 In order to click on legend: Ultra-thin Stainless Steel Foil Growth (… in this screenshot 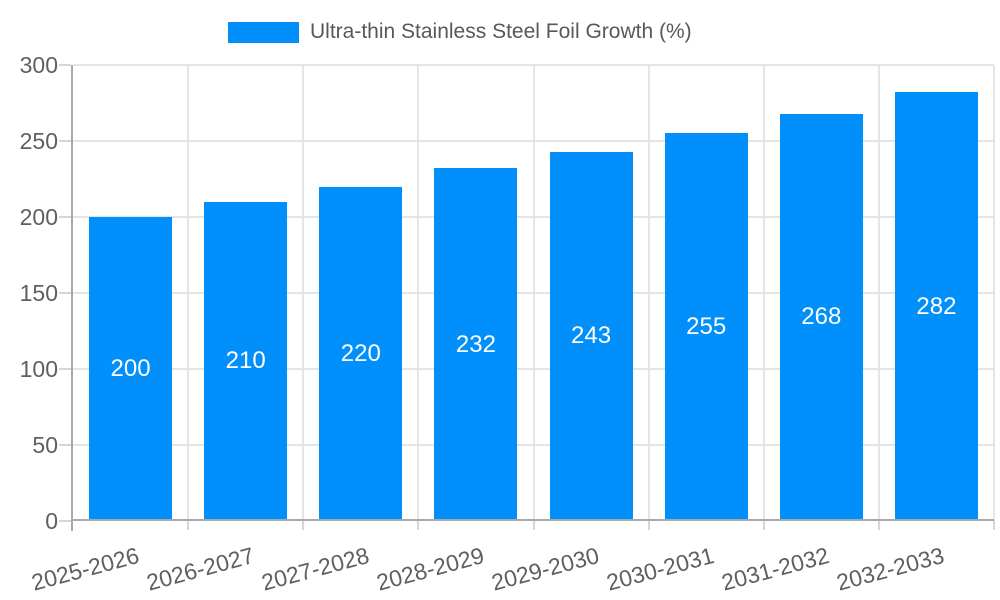, I will do `click(460, 32)`.